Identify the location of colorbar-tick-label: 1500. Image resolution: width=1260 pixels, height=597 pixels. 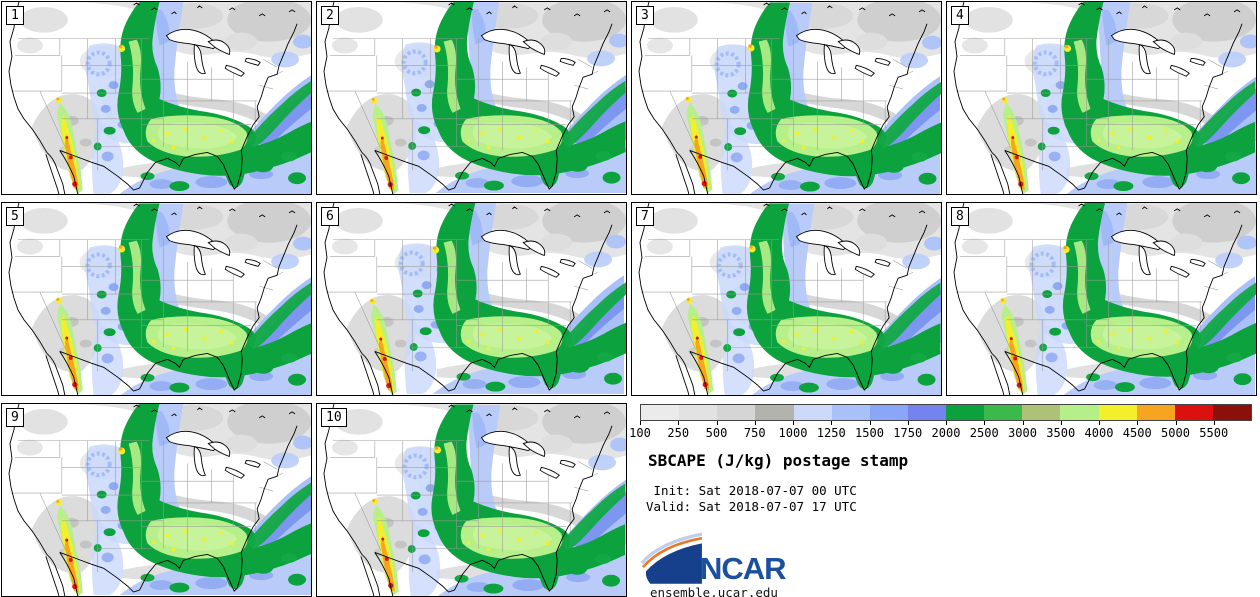
(869, 433).